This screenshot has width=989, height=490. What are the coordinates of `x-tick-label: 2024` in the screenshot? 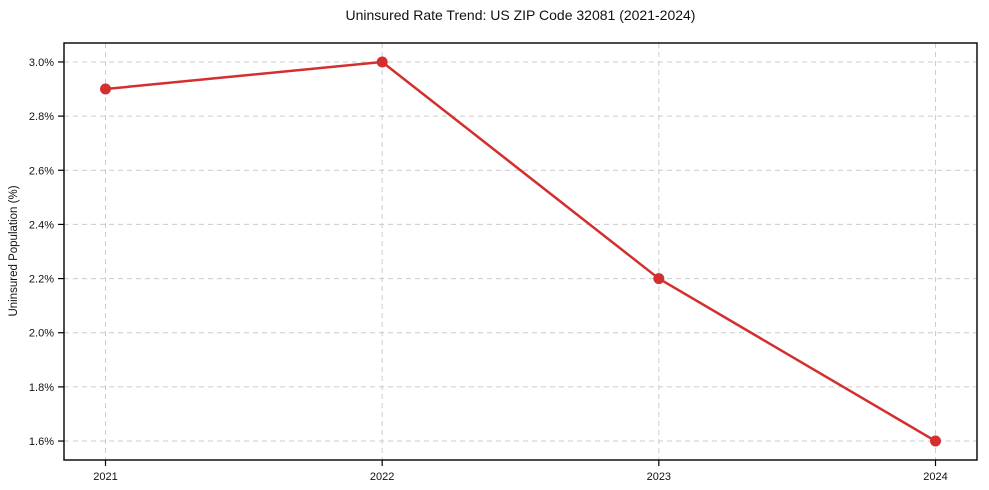 It's located at (935, 477).